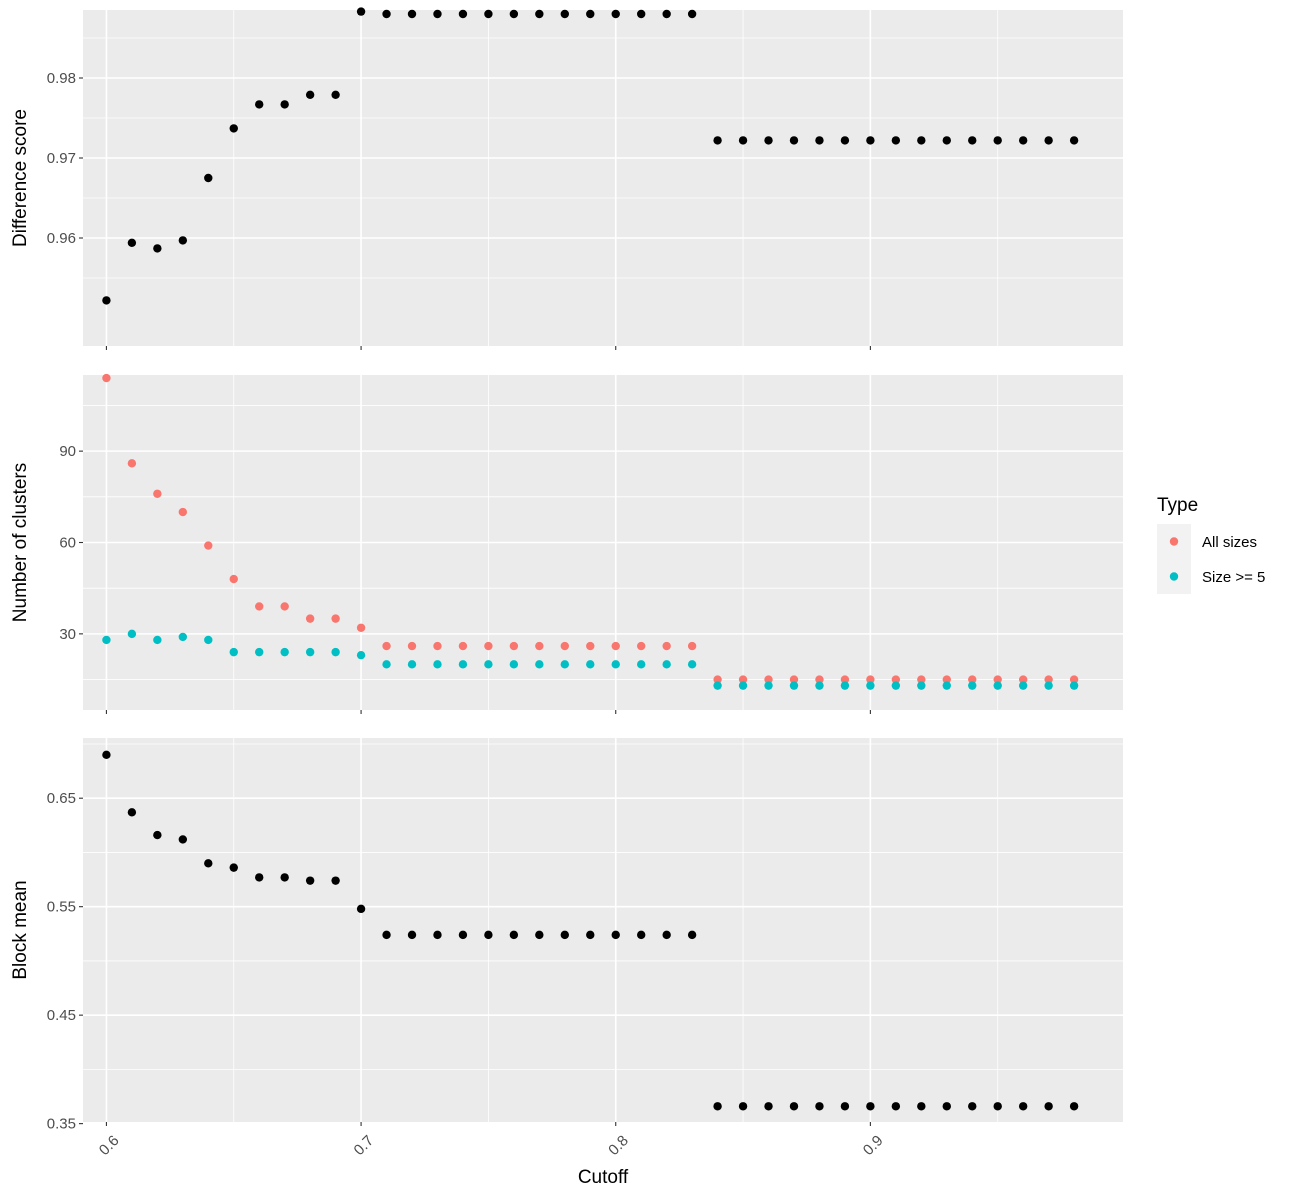 The width and height of the screenshot is (1300, 1200). What do you see at coordinates (1229, 542) in the screenshot?
I see `legend-label: All sizes` at bounding box center [1229, 542].